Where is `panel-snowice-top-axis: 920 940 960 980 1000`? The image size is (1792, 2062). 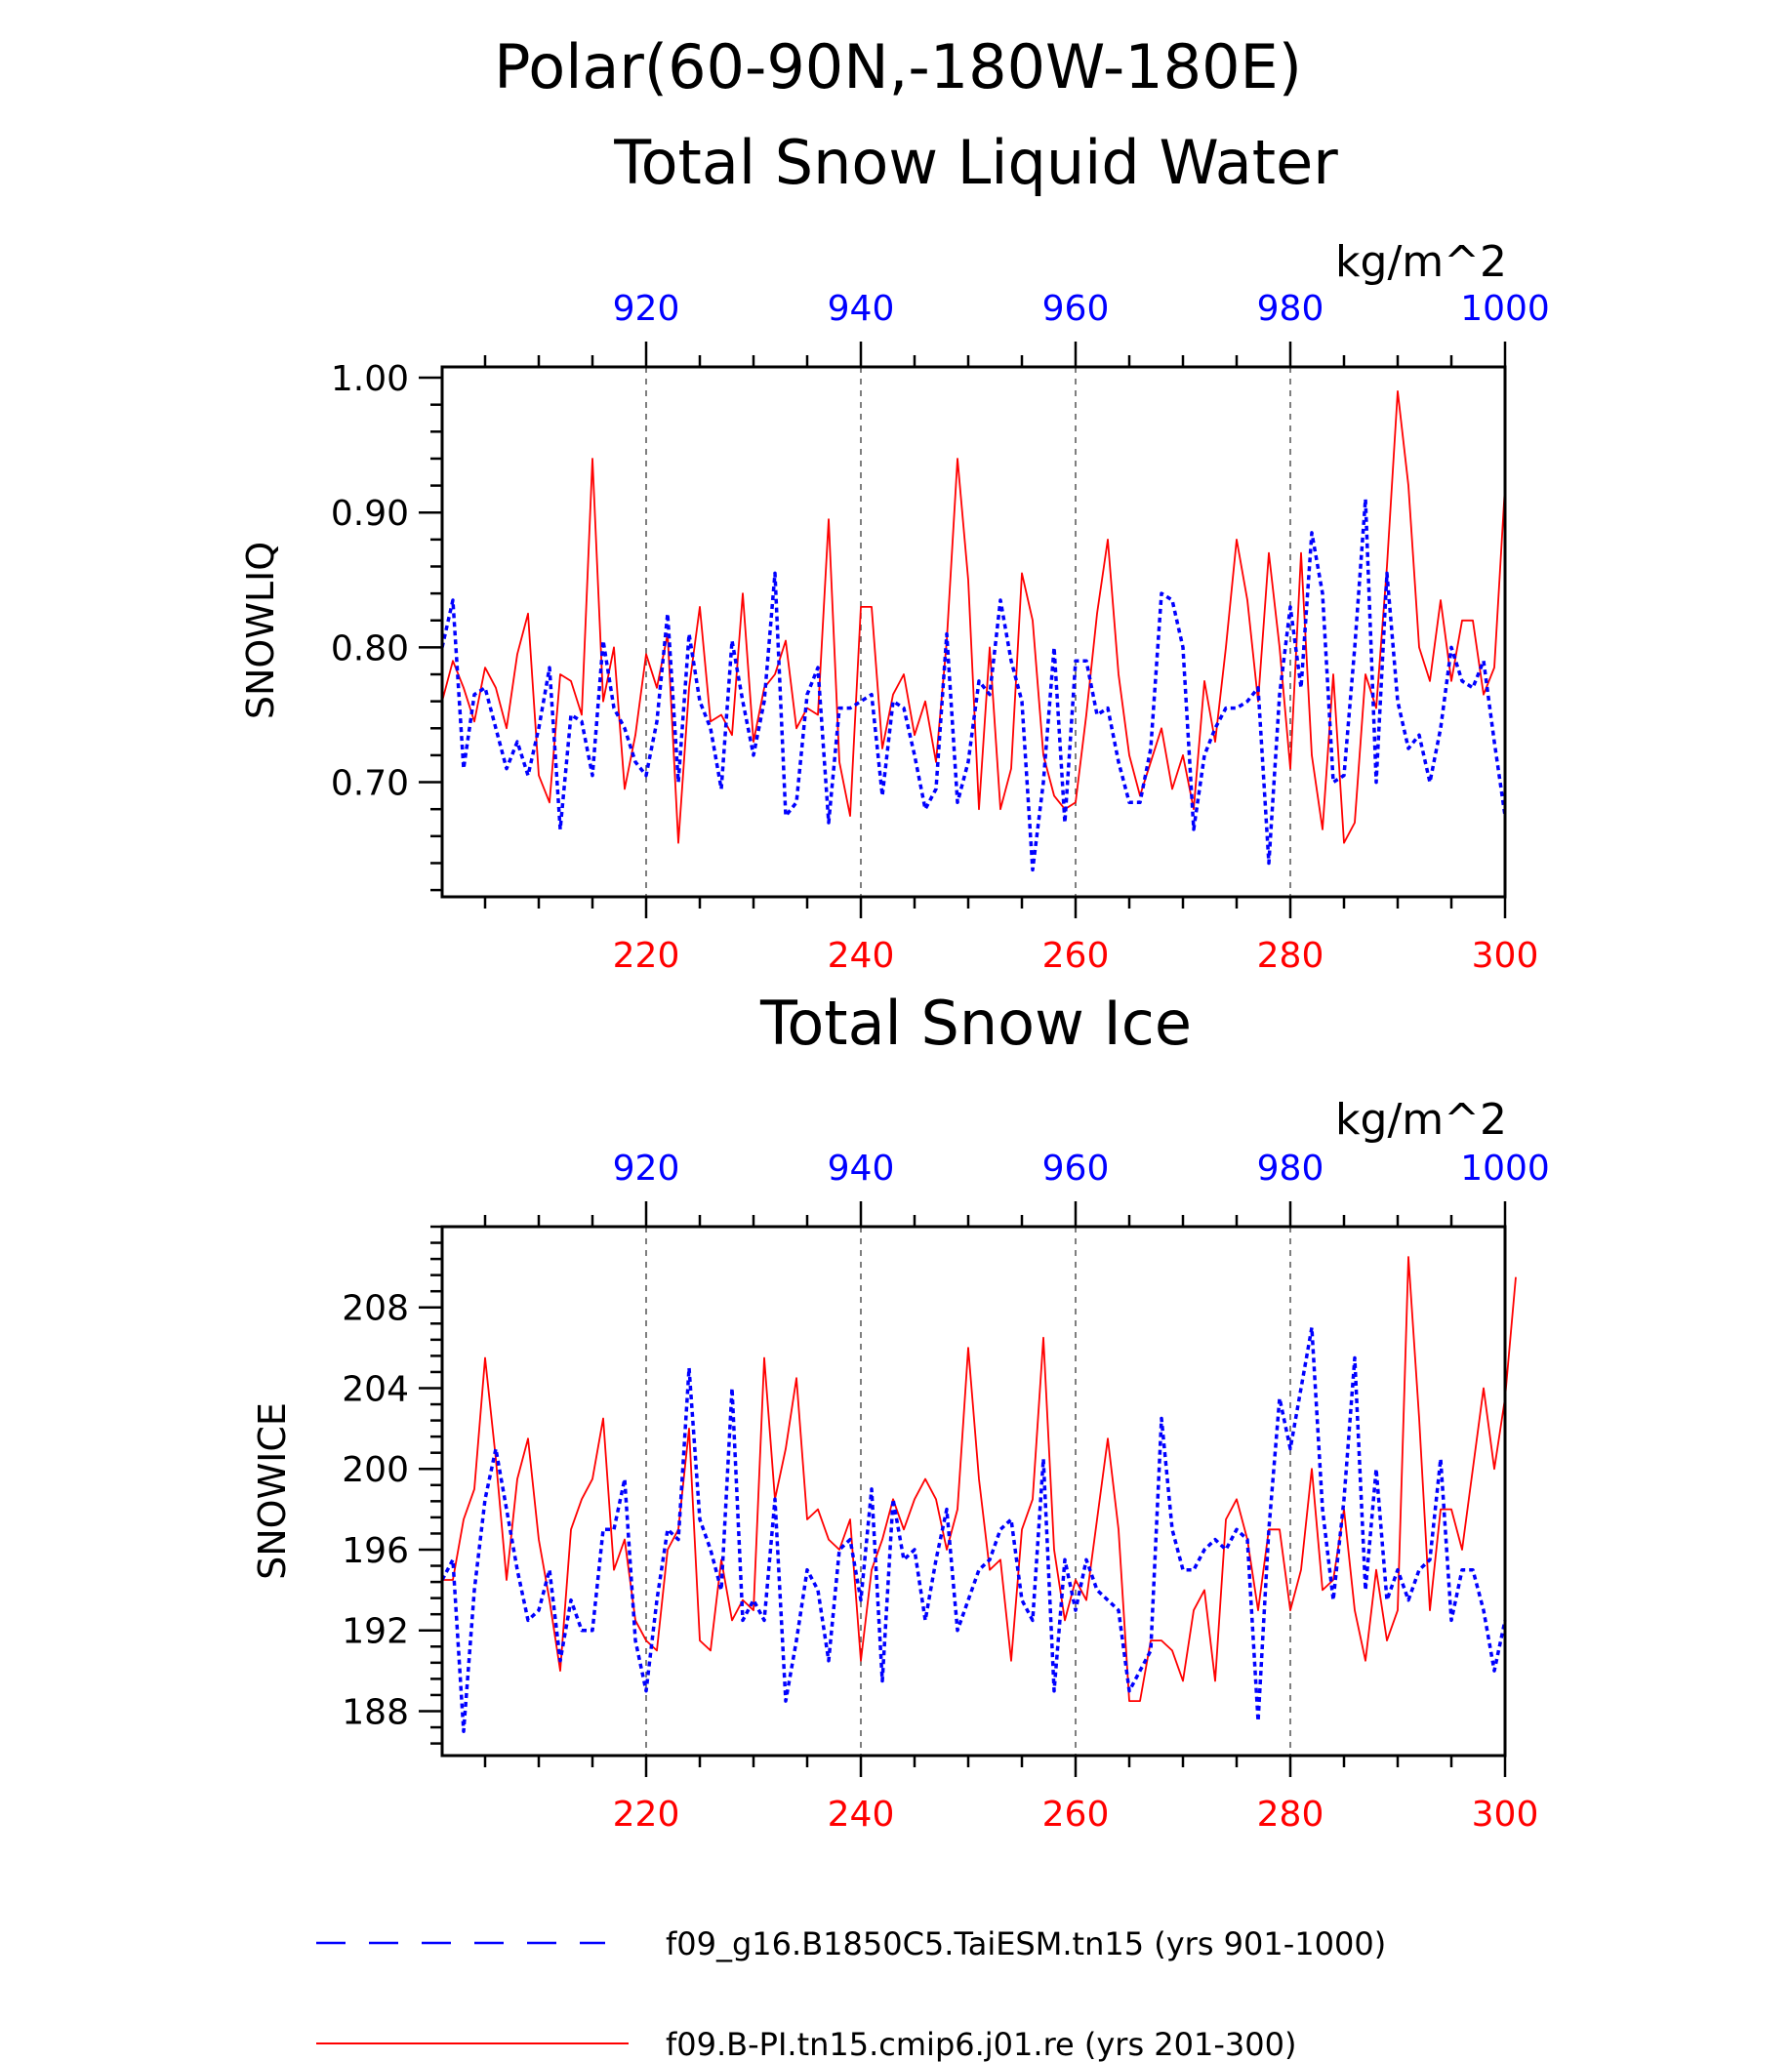
panel-snowice-top-axis: 920 940 960 980 1000 is located at coordinates (1016, 1188).